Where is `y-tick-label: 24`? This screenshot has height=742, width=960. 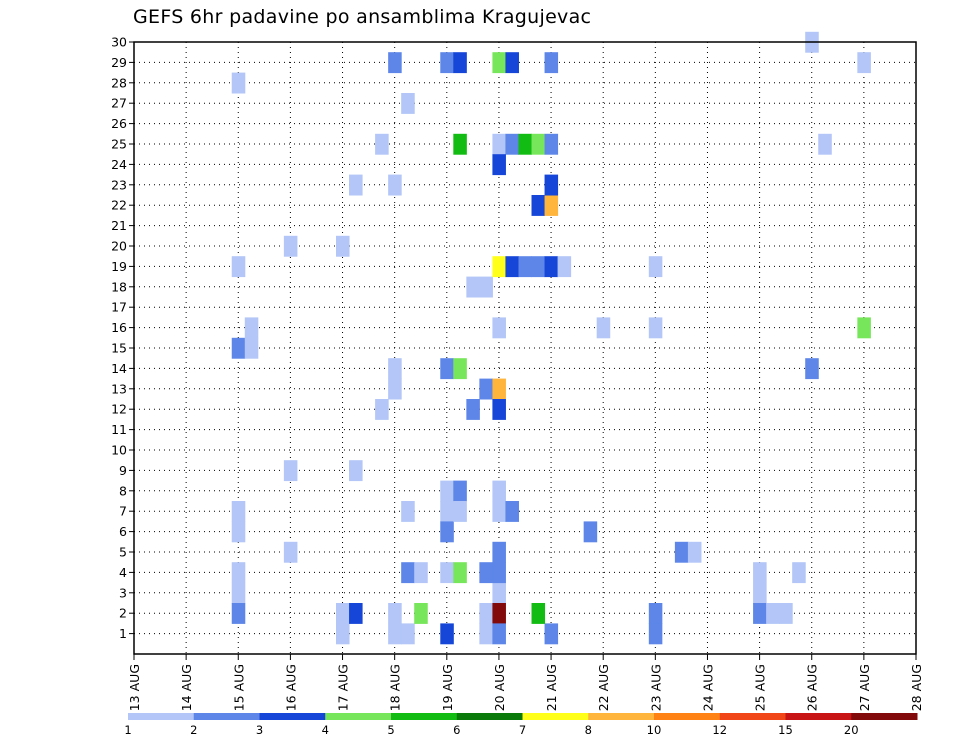 y-tick-label: 24 is located at coordinates (119, 164).